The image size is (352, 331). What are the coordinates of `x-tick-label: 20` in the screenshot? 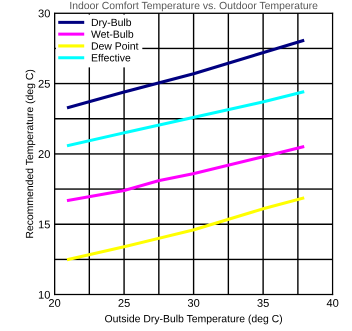 It's located at (54, 303).